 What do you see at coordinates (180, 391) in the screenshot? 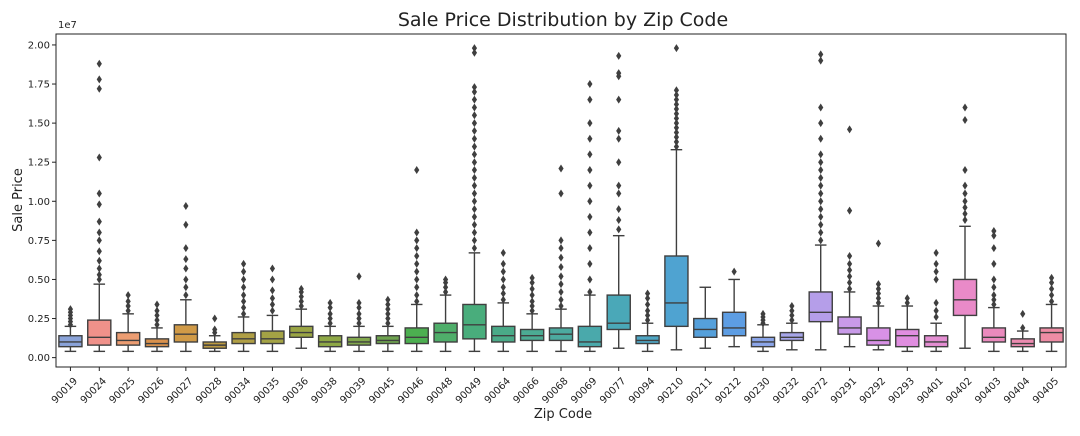
I see `x-tick-label: 90027` at bounding box center [180, 391].